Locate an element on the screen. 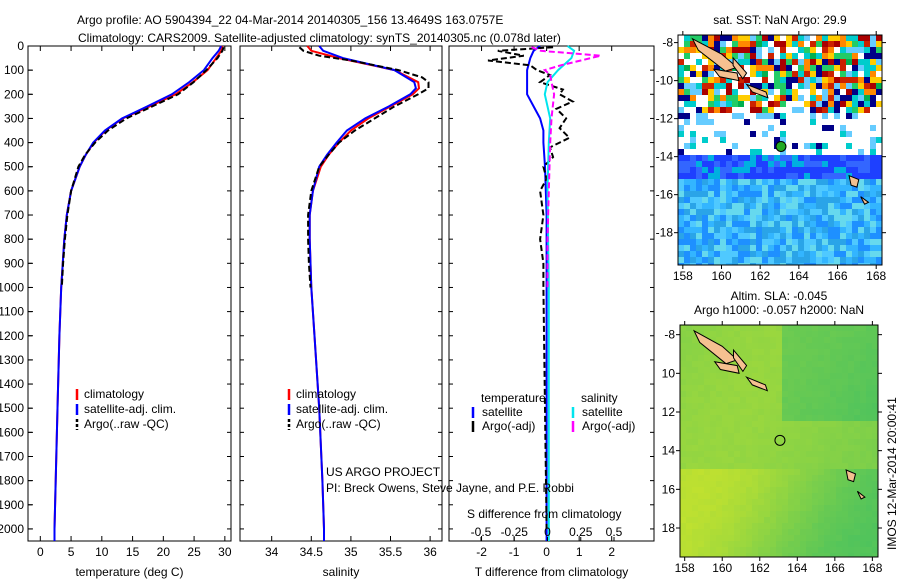 The height and width of the screenshot is (580, 900). x-tick-label: 30 is located at coordinates (225, 552).